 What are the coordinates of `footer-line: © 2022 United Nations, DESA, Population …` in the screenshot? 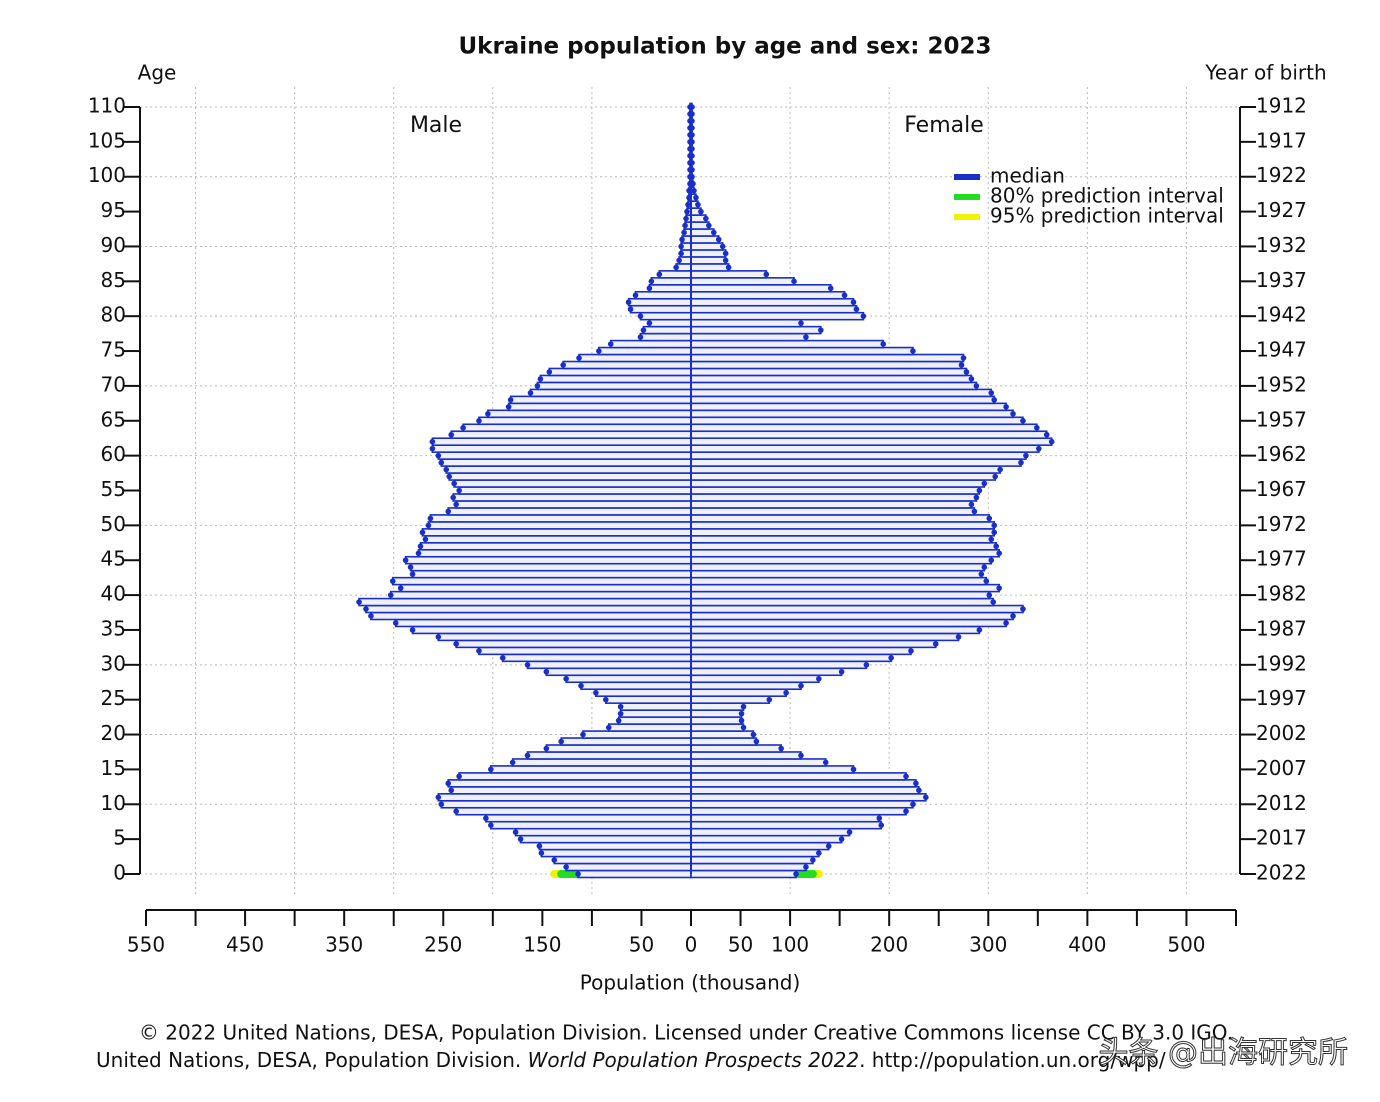 It's located at (686, 1033).